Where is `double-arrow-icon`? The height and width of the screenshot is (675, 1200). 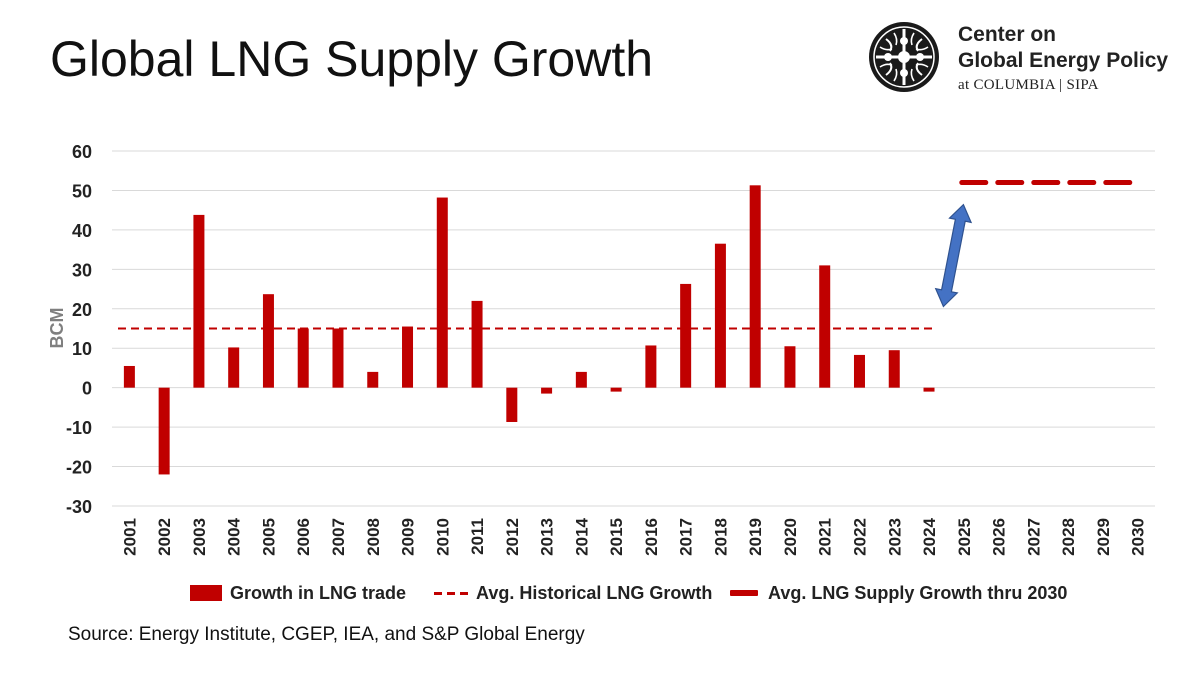 double-arrow-icon is located at coordinates (953, 255).